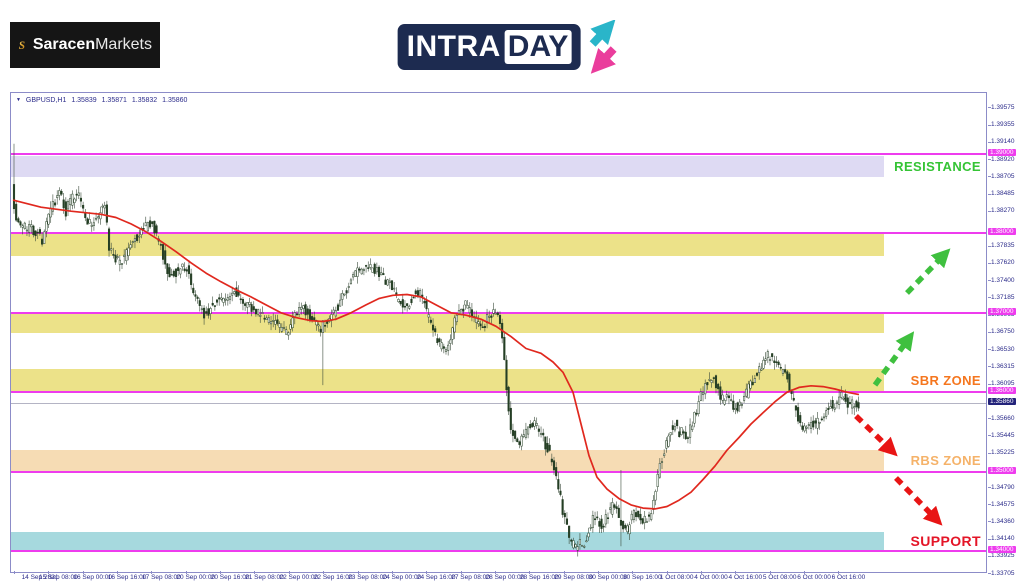 This screenshot has width=1024, height=587. Describe the element at coordinates (453, 46) in the screenshot. I see `intraday-text-intra: INTRA` at that location.